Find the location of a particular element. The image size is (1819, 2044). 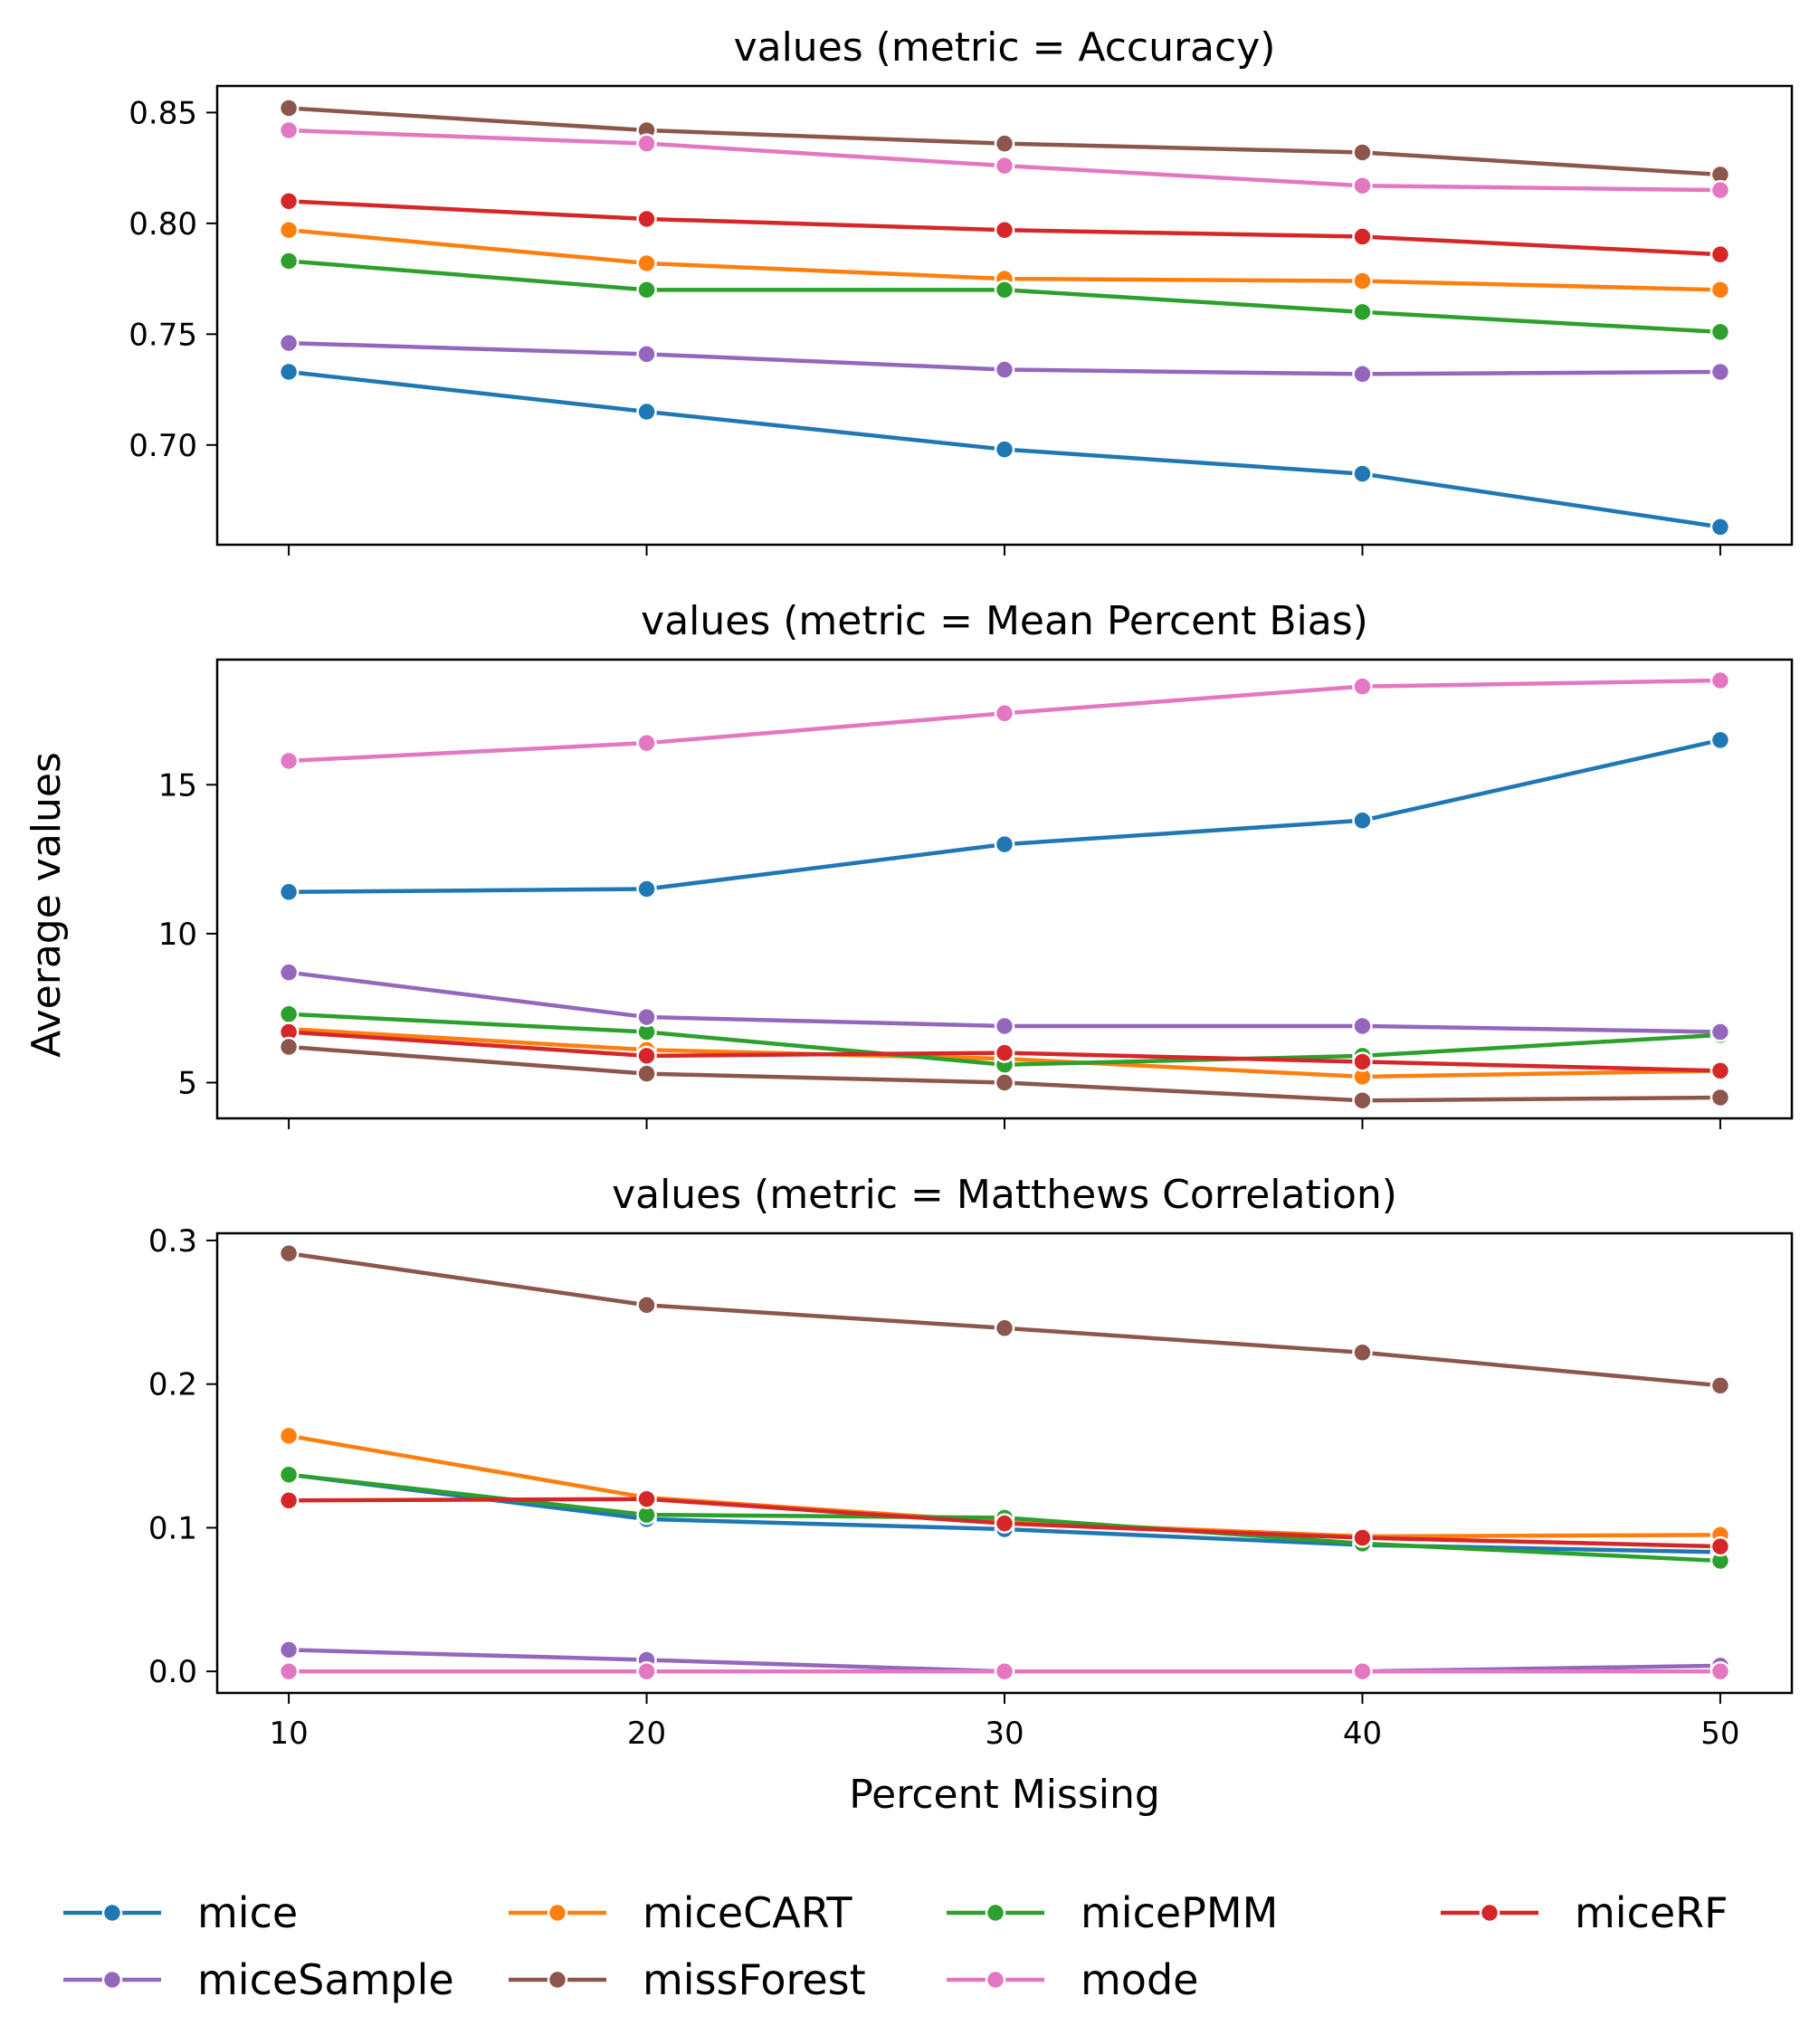

x-tick-label: 50 is located at coordinates (1719, 1734).